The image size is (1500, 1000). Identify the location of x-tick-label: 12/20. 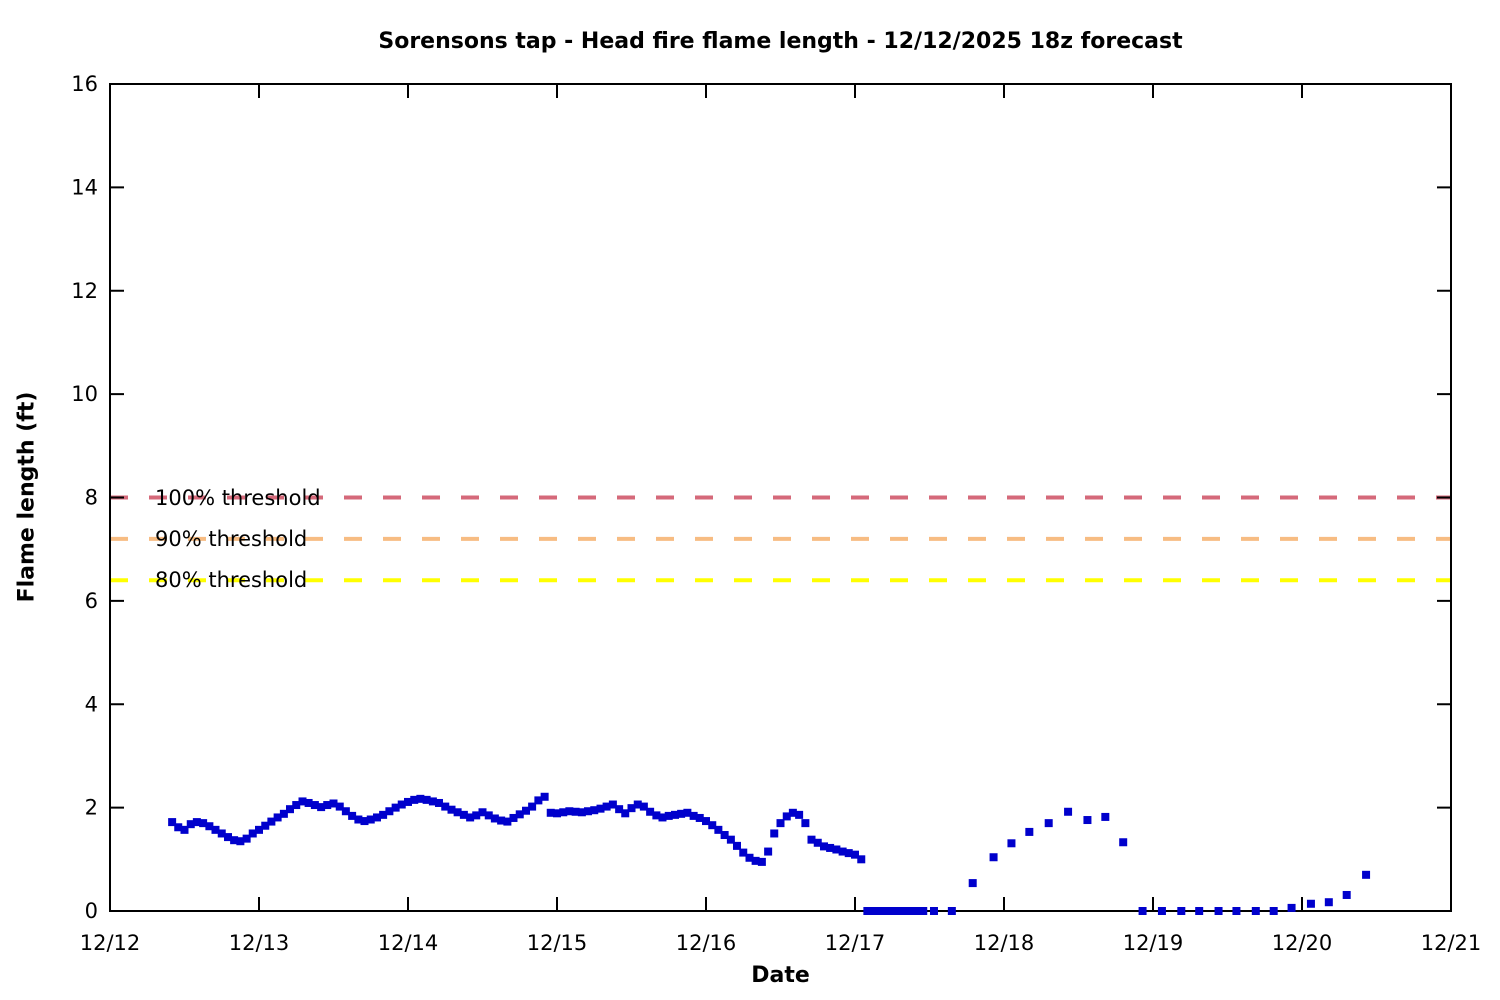
(1302, 943).